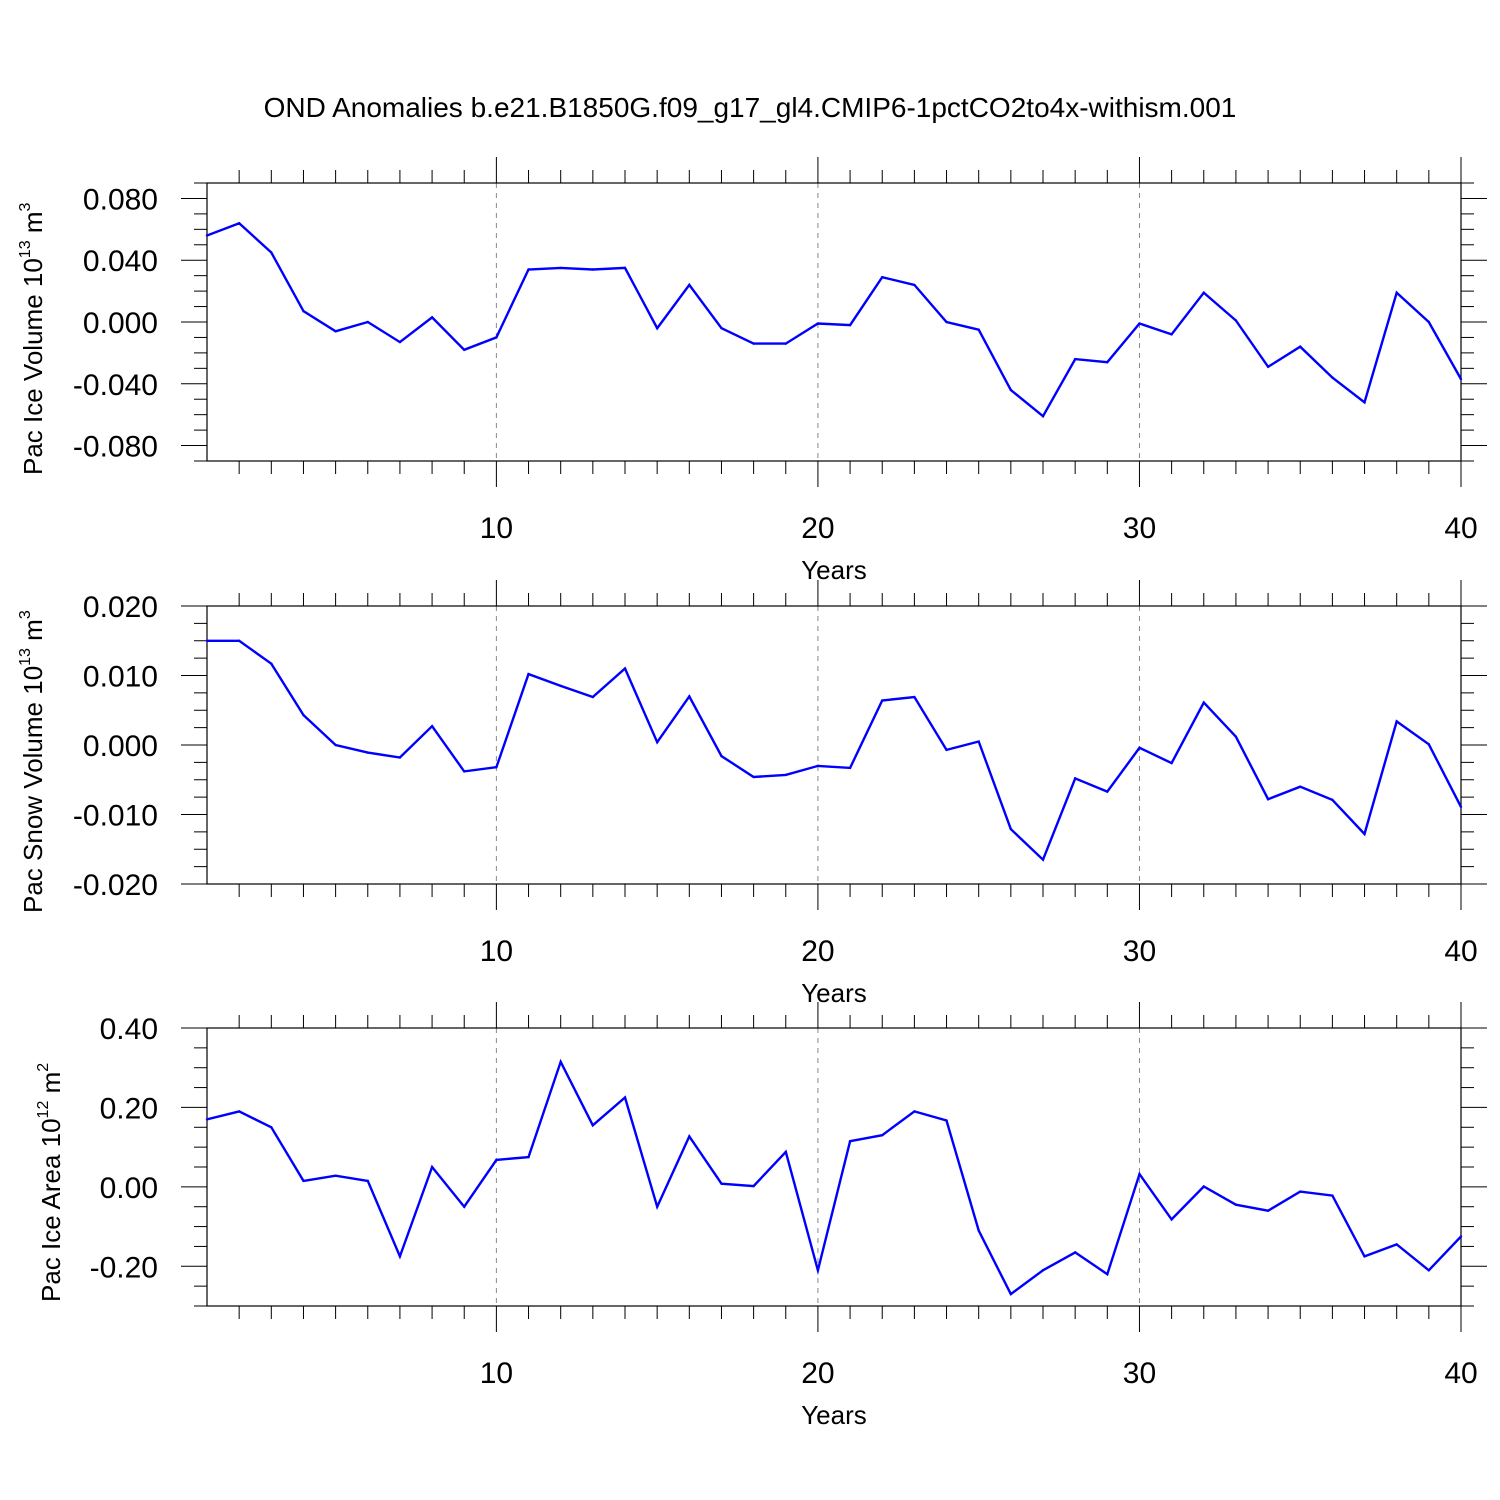 The height and width of the screenshot is (1500, 1500). What do you see at coordinates (120, 199) in the screenshot?
I see `y-tick-label: 0.080` at bounding box center [120, 199].